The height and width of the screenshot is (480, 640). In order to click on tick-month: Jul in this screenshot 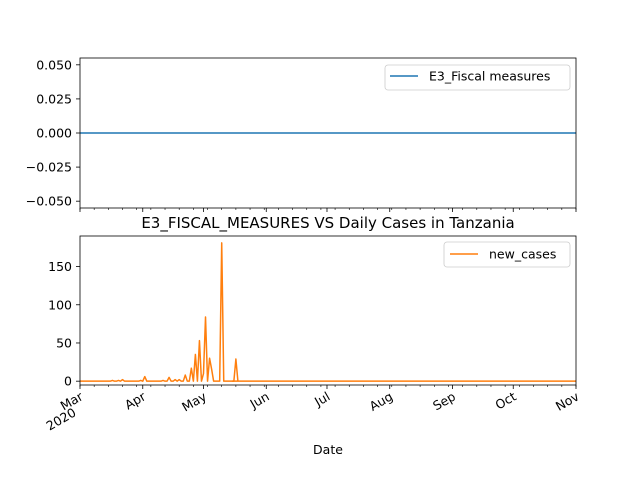, I will do `click(321, 399)`.